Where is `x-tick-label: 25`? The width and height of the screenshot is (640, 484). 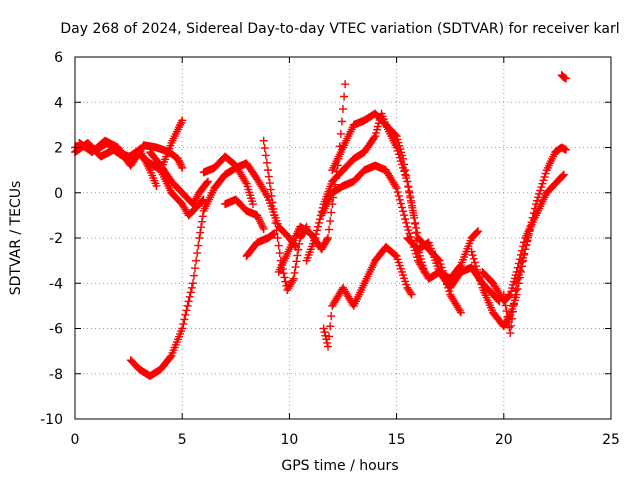 x-tick-label: 25 is located at coordinates (611, 440).